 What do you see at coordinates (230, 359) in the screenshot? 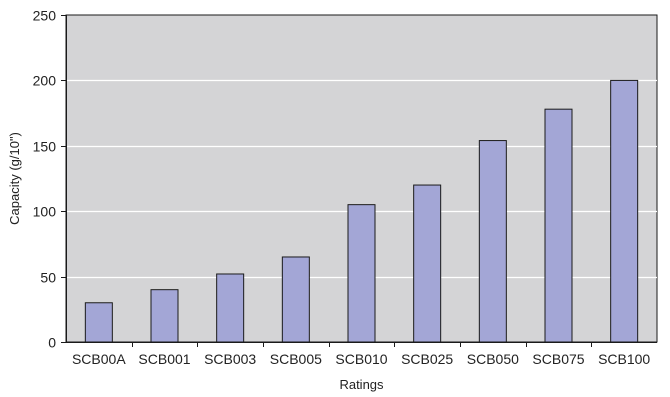
I see `x-tick-label: SCB003` at bounding box center [230, 359].